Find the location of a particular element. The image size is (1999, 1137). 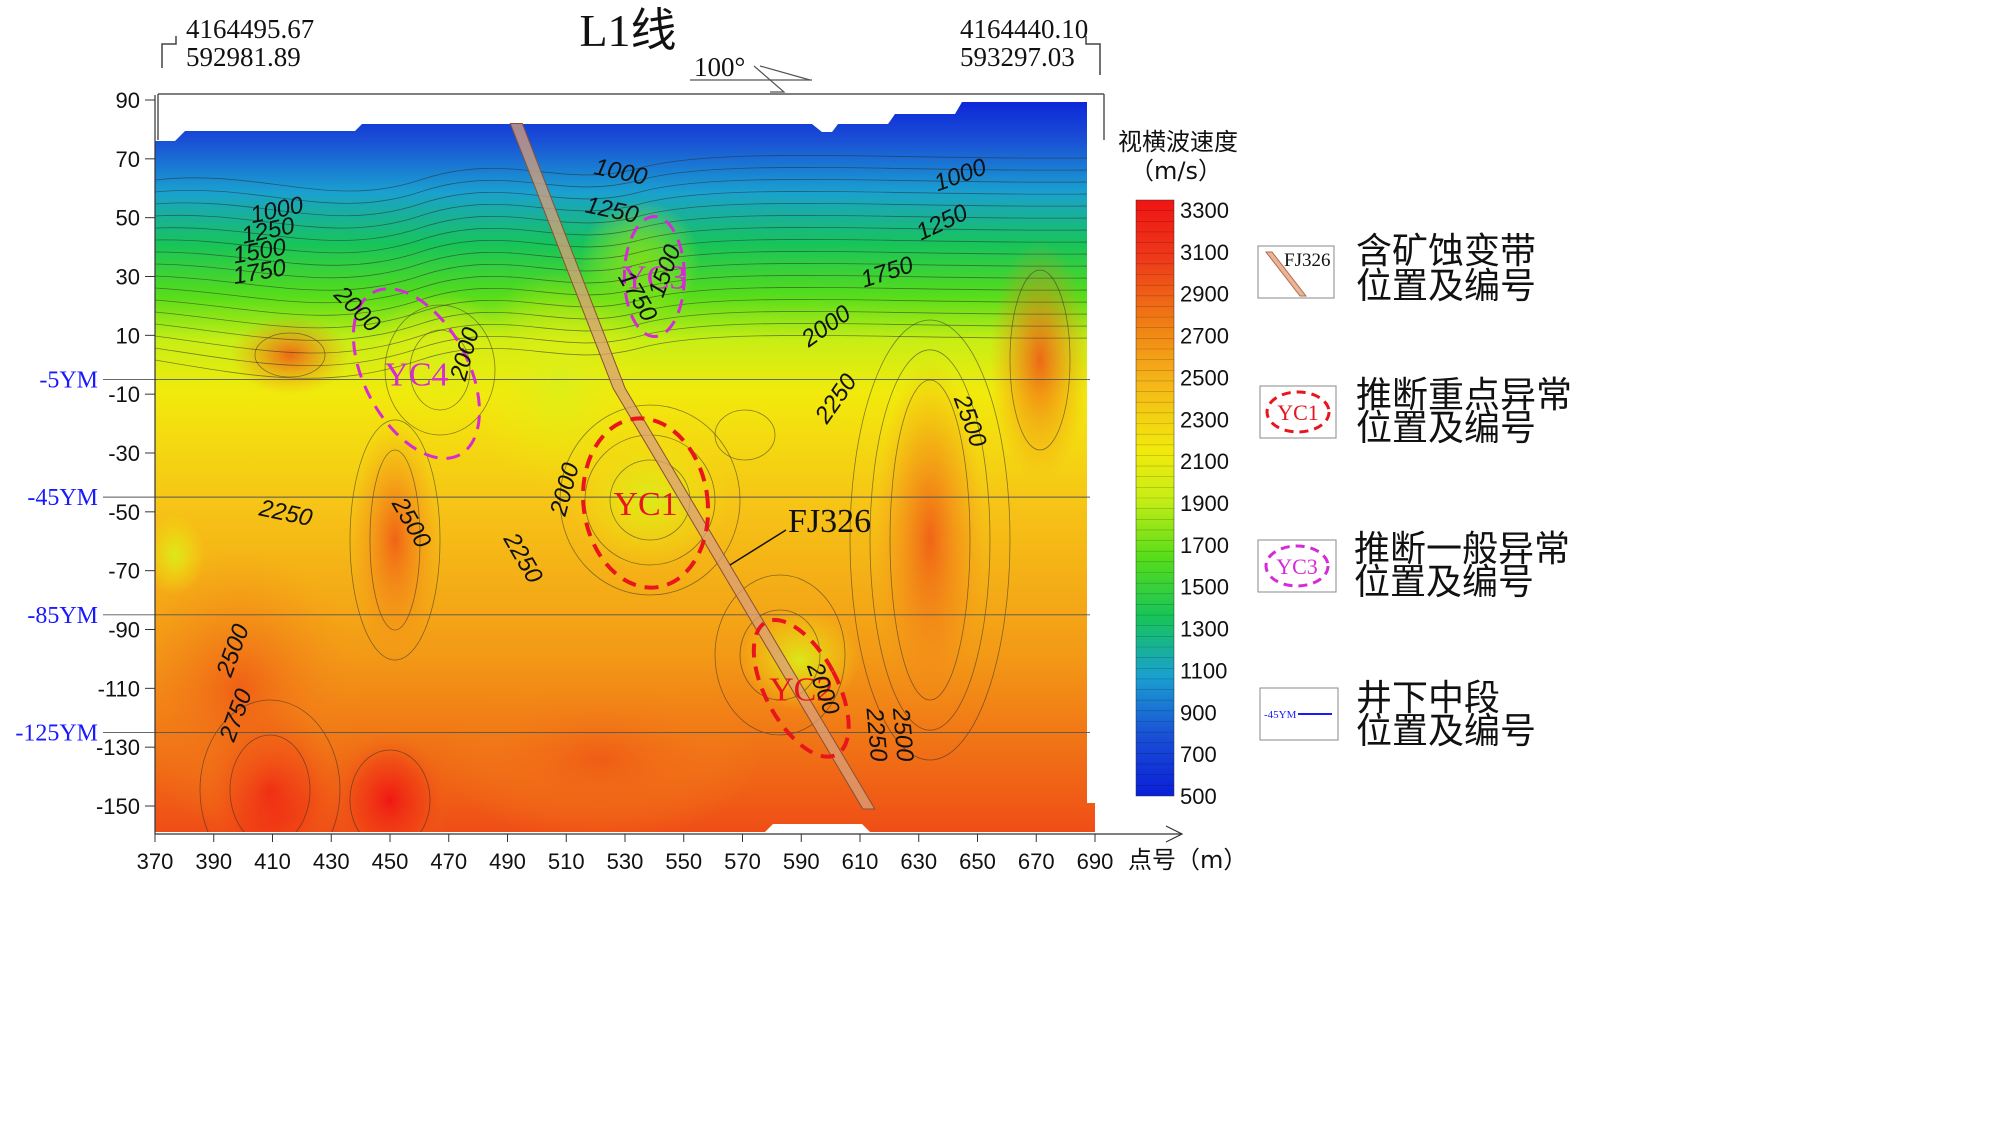

legend-general-line2: 位置及编号 is located at coordinates (1444, 582).